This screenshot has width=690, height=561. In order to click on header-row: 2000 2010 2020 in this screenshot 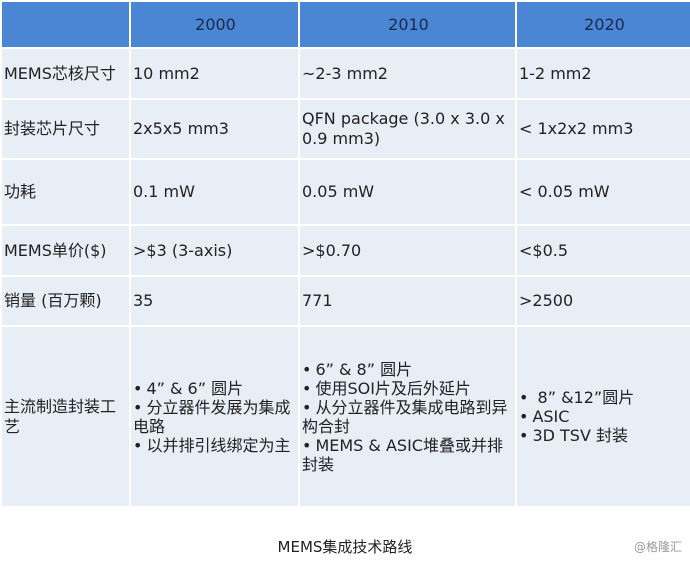, I will do `click(345, 24)`.